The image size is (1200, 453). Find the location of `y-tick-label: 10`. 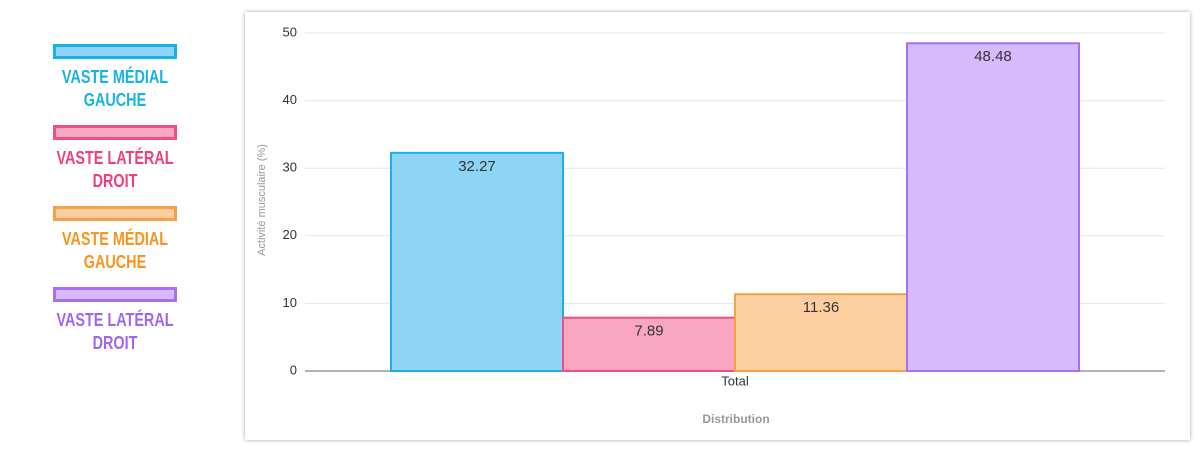

y-tick-label: 10 is located at coordinates (290, 302).